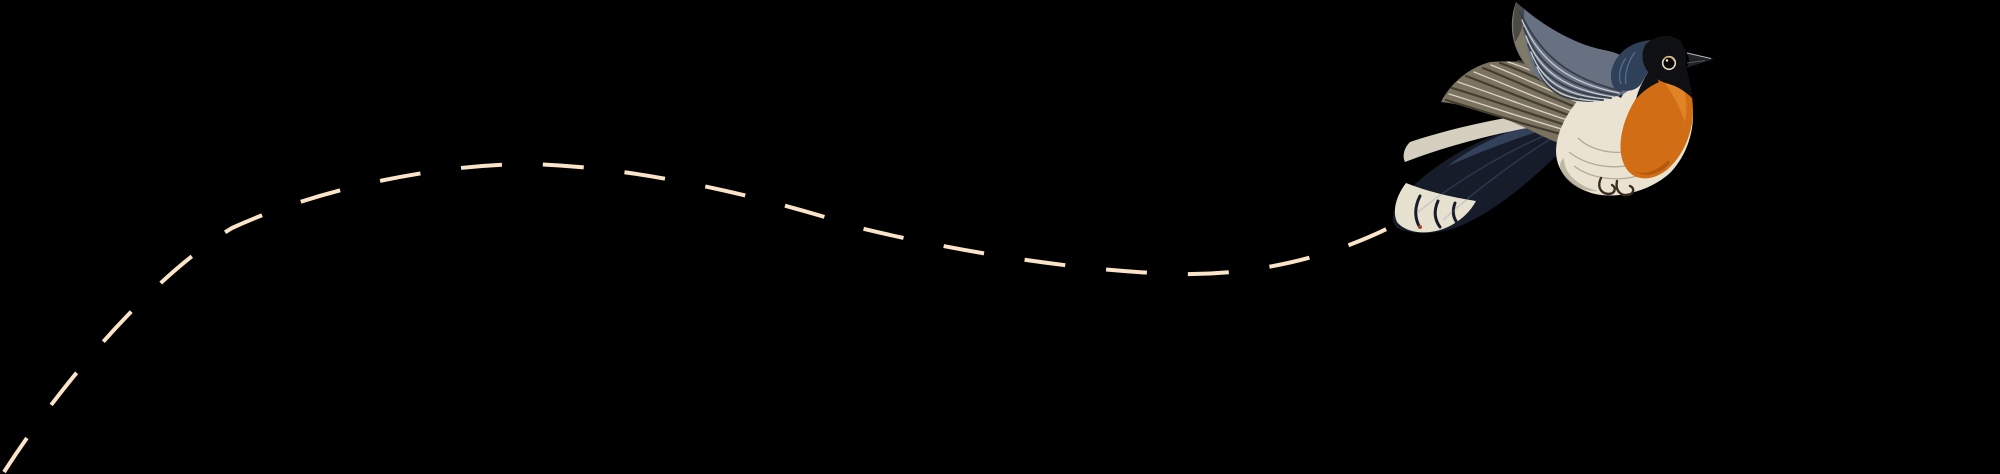 The height and width of the screenshot is (474, 2000). Describe the element at coordinates (1647, 83) in the screenshot. I see `cheek-black-crescent` at that location.